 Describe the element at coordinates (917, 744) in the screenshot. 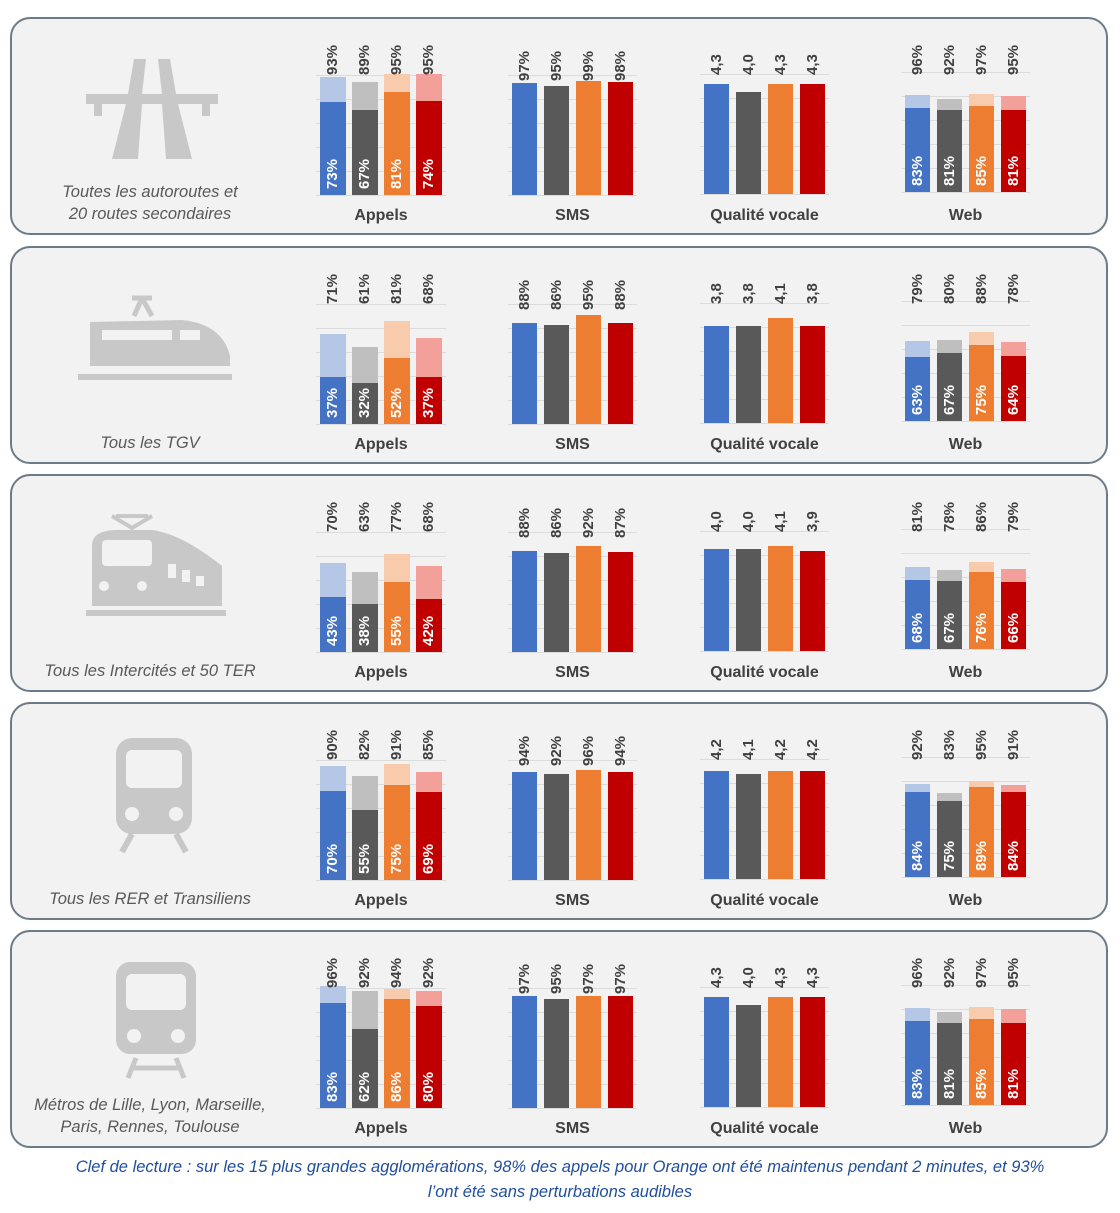

I see `web-value-label: 92%` at that location.